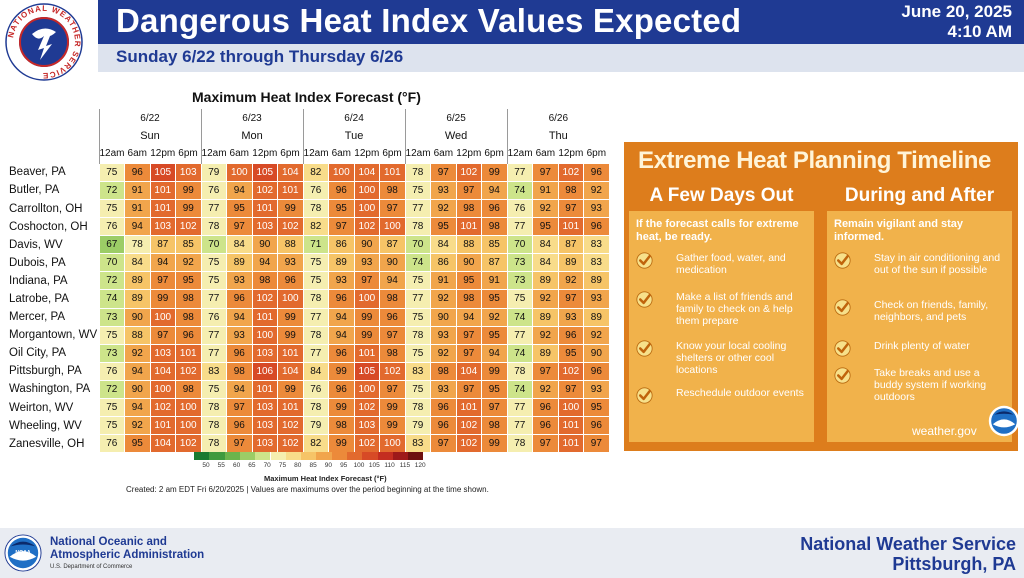  What do you see at coordinates (367, 317) in the screenshot?
I see `heat-index-cell: 99` at bounding box center [367, 317].